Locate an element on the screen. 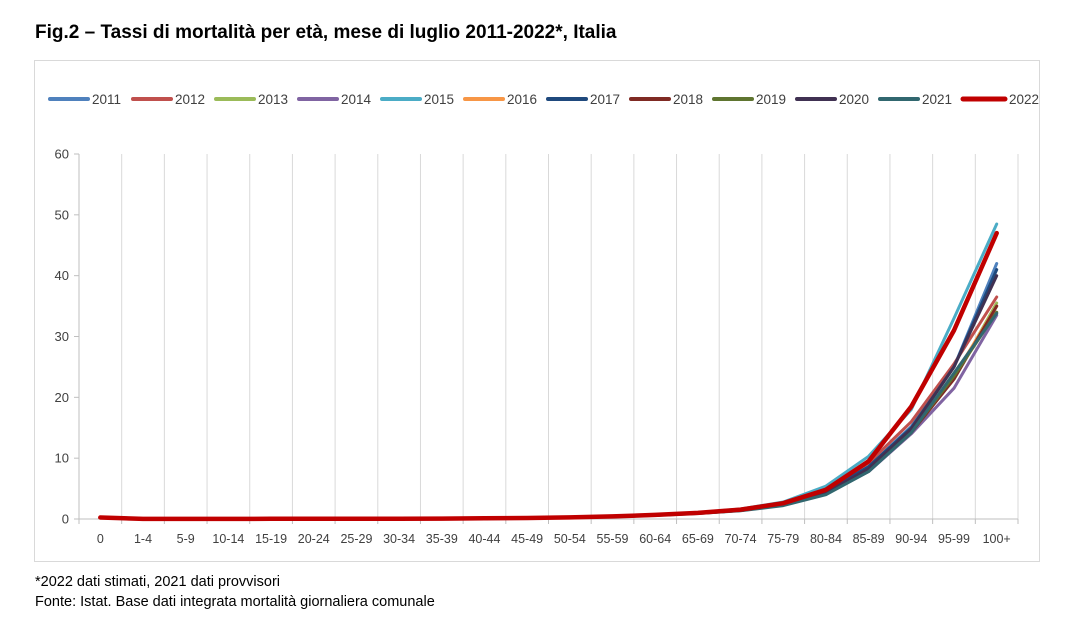 The height and width of the screenshot is (630, 1074). x-tick-label: 10-14 is located at coordinates (228, 539).